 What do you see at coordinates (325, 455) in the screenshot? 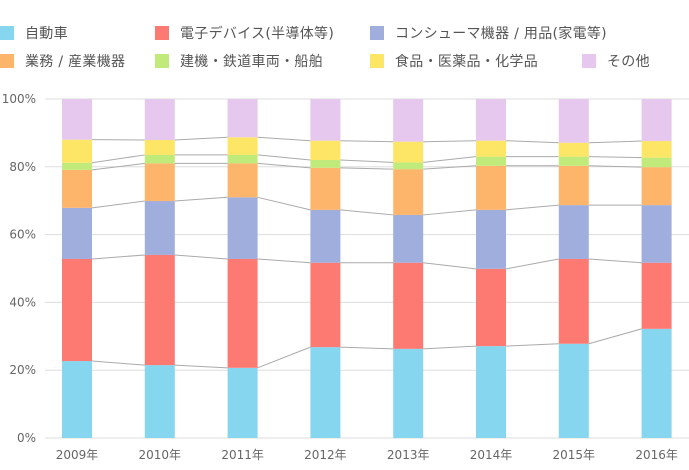
I see `x-tick-label: 2012年` at bounding box center [325, 455].